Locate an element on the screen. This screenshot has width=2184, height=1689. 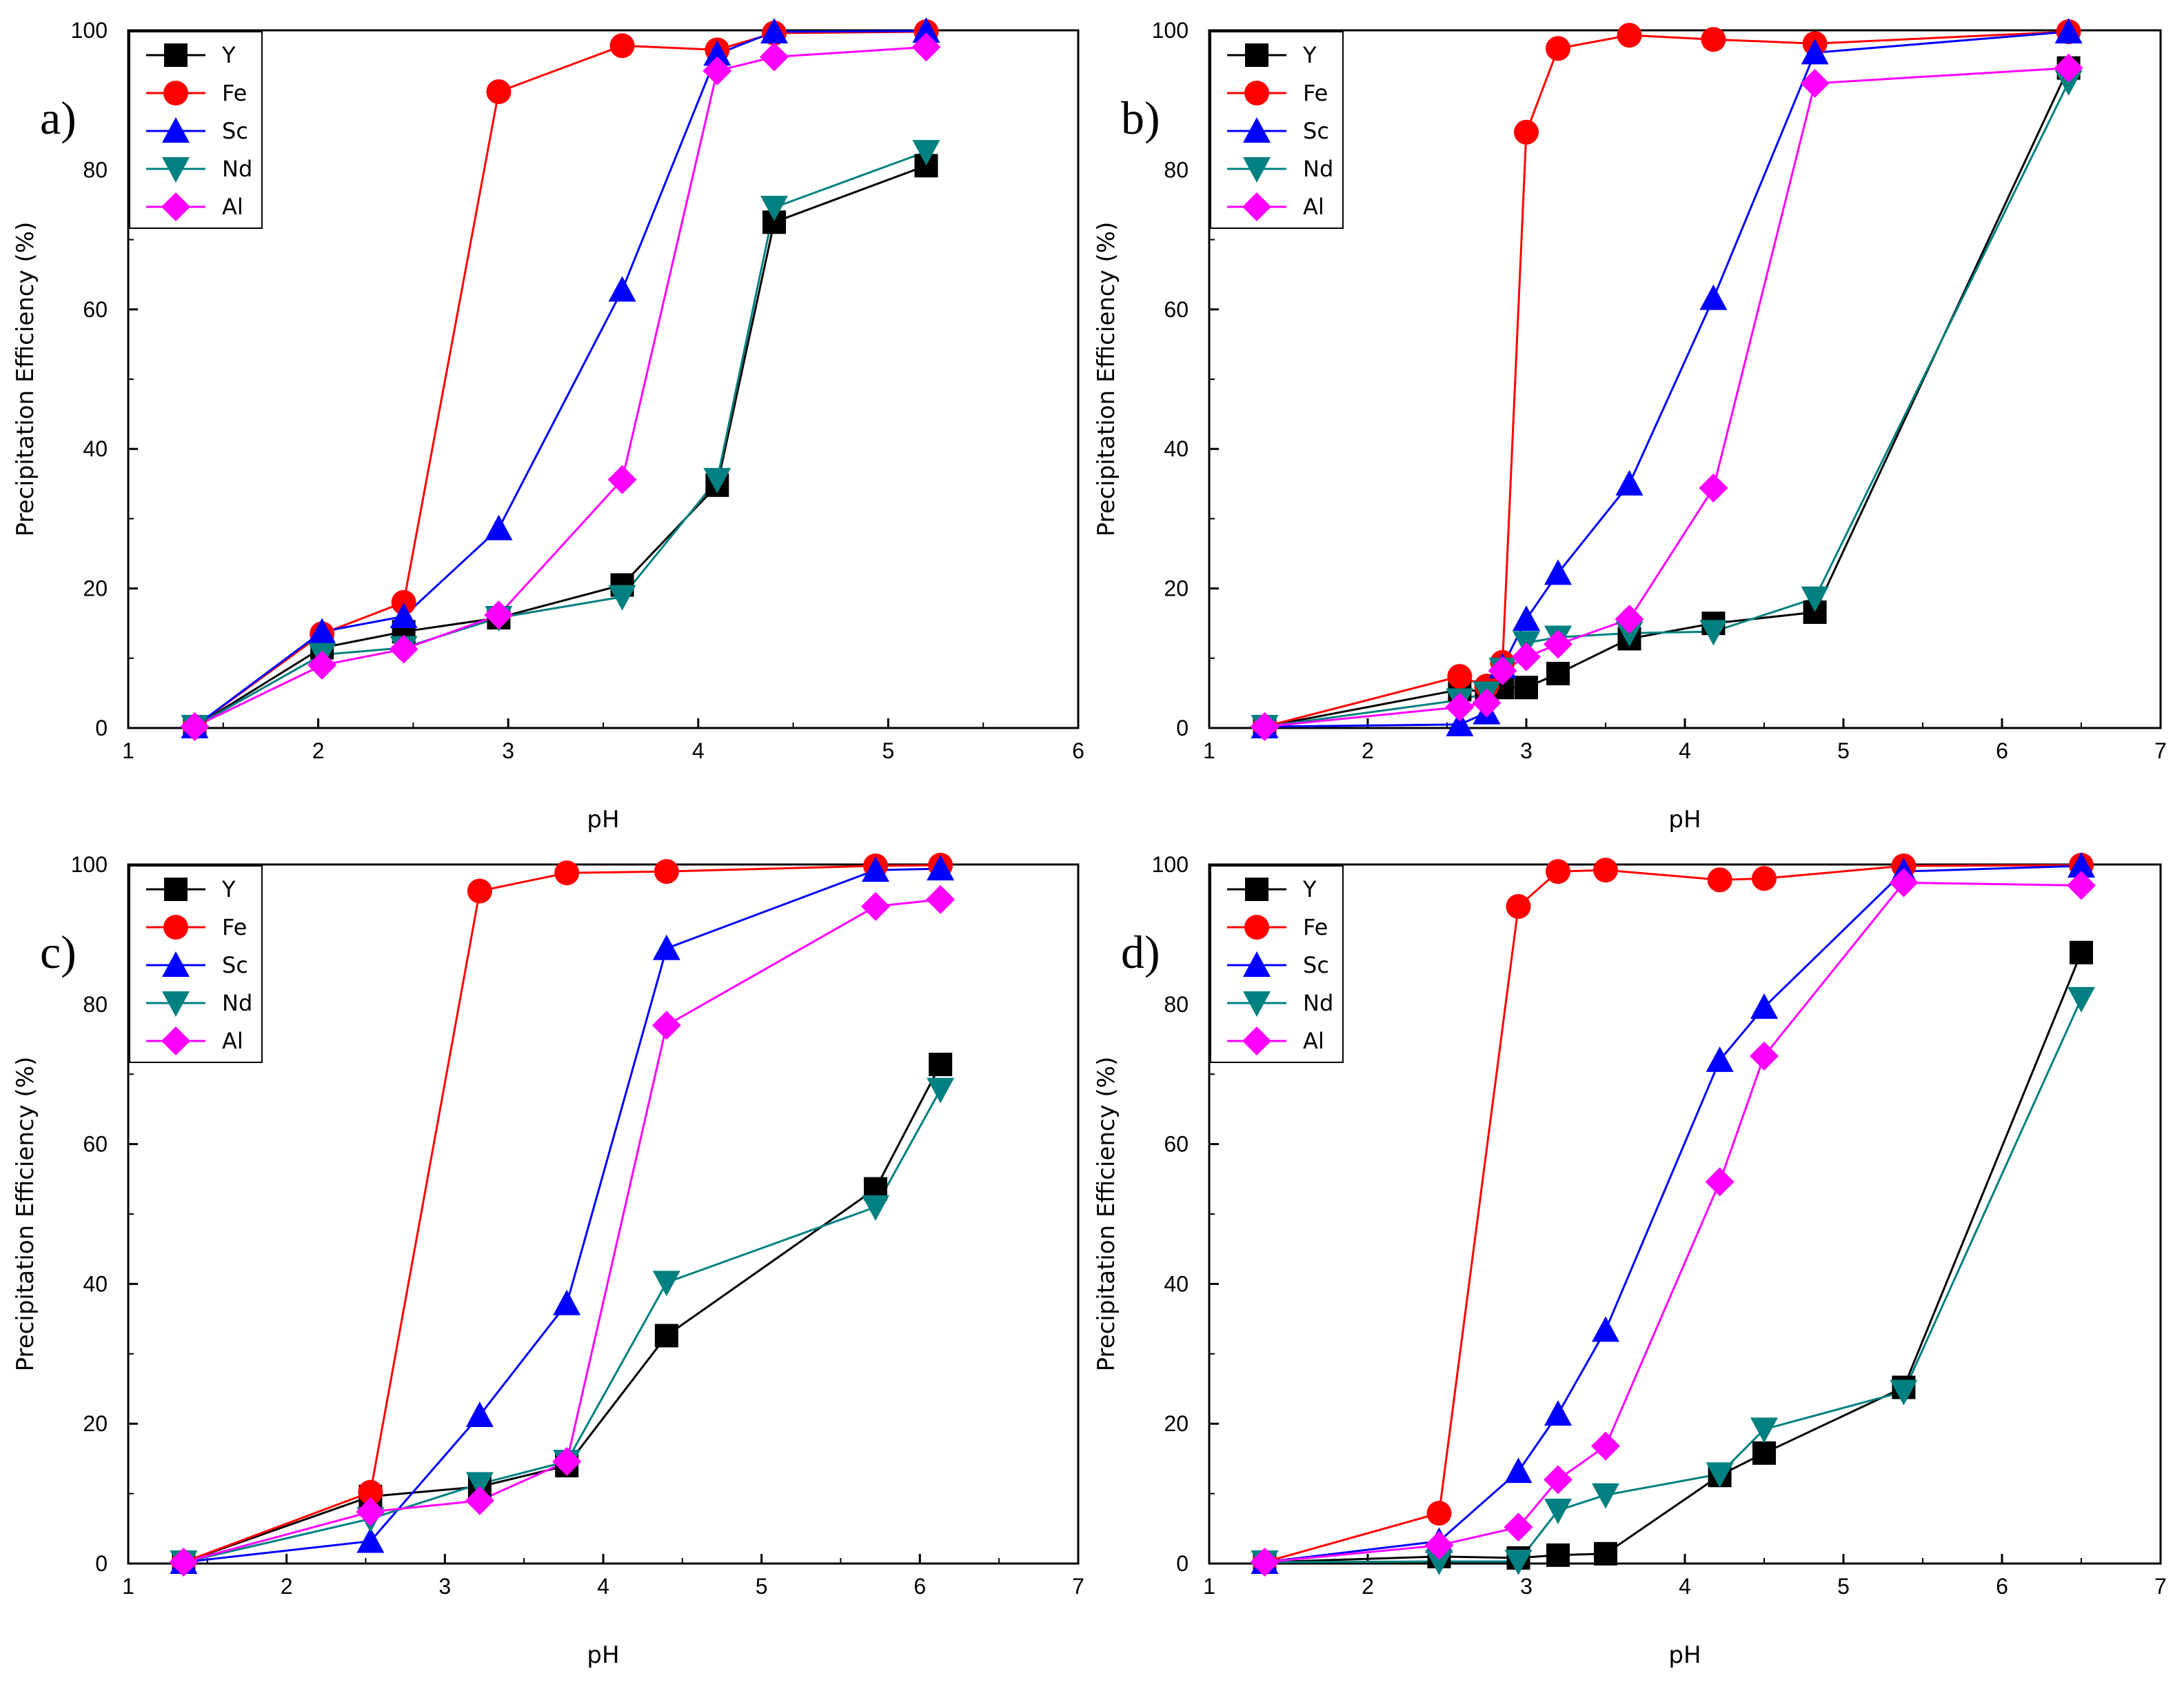
panel-d-legend-sc-label: Sc is located at coordinates (1316, 965).